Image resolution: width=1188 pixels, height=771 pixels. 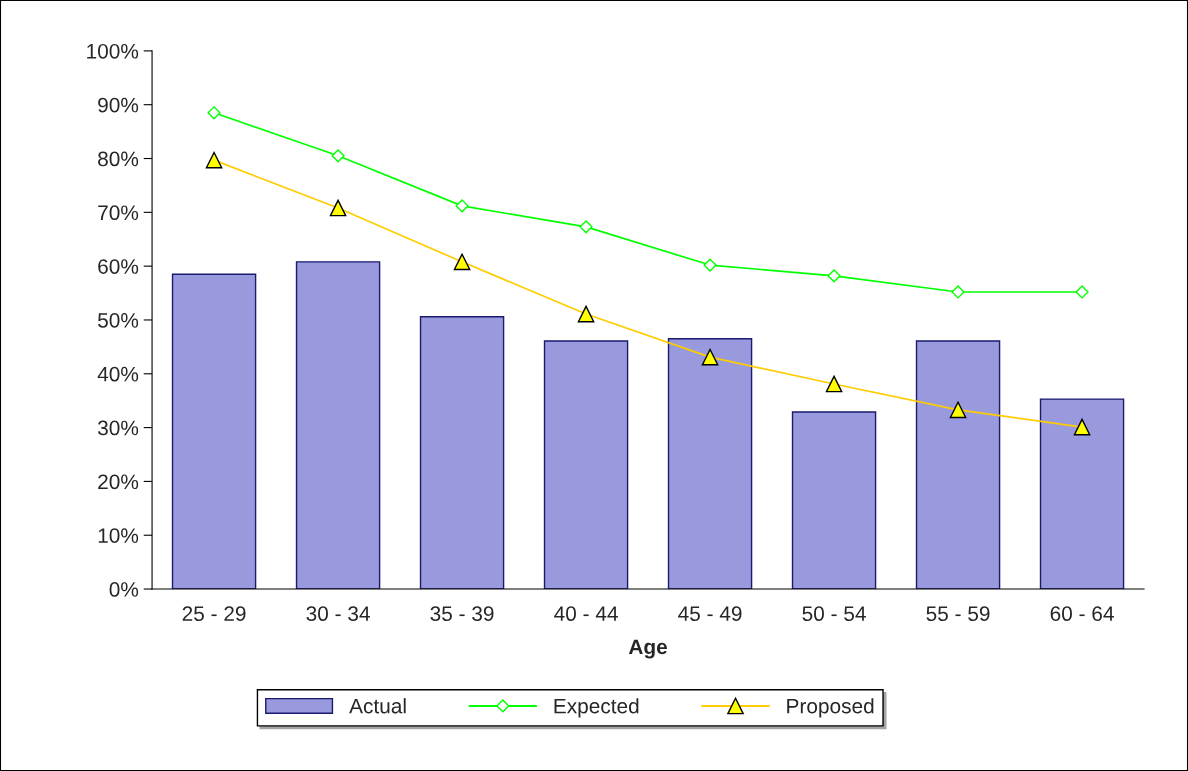 What do you see at coordinates (118, 159) in the screenshot?
I see `y-tick-label: 80%` at bounding box center [118, 159].